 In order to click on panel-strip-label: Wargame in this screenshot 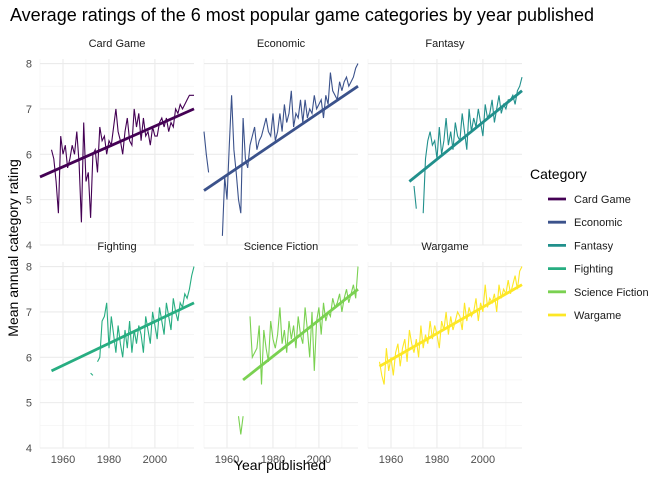, I will do `click(444, 247)`.